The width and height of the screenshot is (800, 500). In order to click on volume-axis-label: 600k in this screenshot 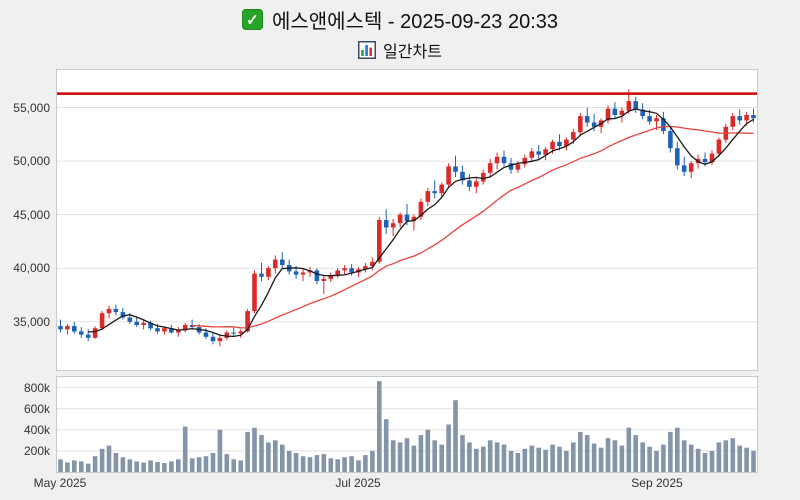, I will do `click(36, 409)`.